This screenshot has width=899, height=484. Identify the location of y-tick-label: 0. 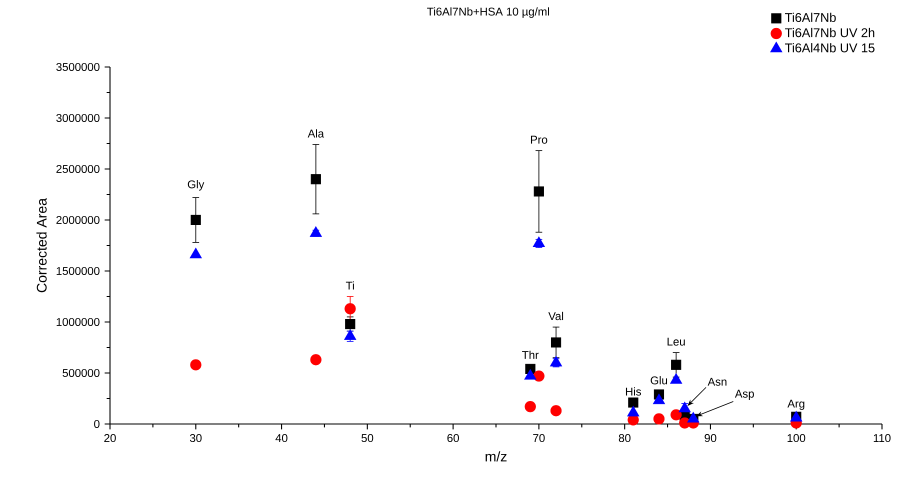
(97, 424).